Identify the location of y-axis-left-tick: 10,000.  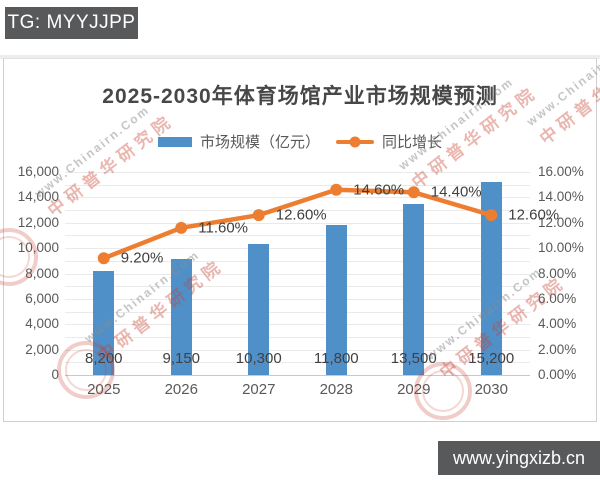
(38, 248).